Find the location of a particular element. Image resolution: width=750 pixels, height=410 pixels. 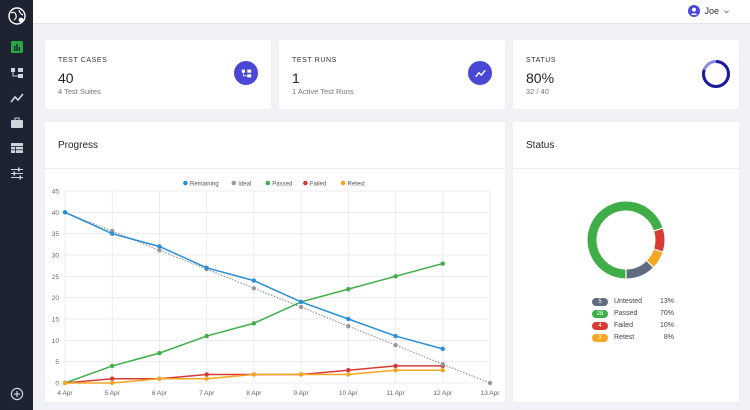

nav-settings is located at coordinates (16, 173).